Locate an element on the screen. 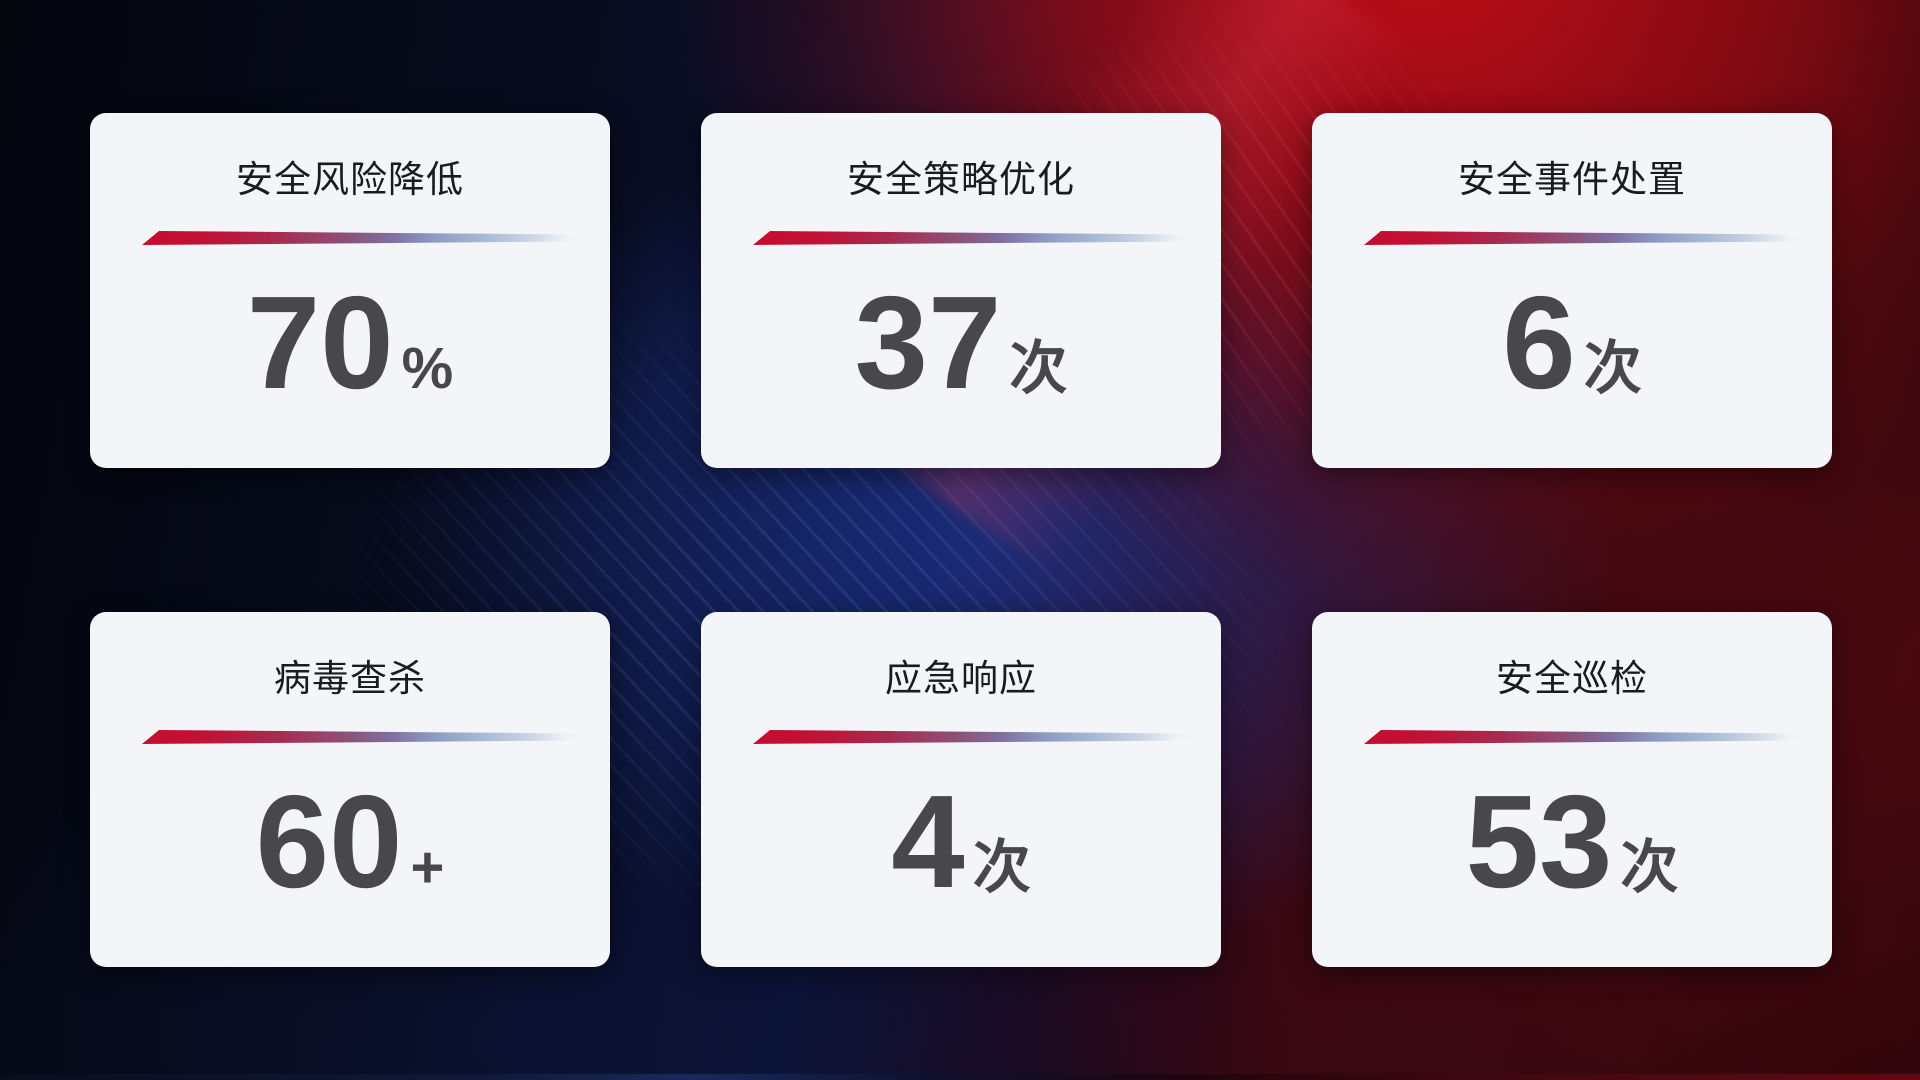 This screenshot has height=1080, width=1920. card-title: 安全风险降低 is located at coordinates (350, 179).